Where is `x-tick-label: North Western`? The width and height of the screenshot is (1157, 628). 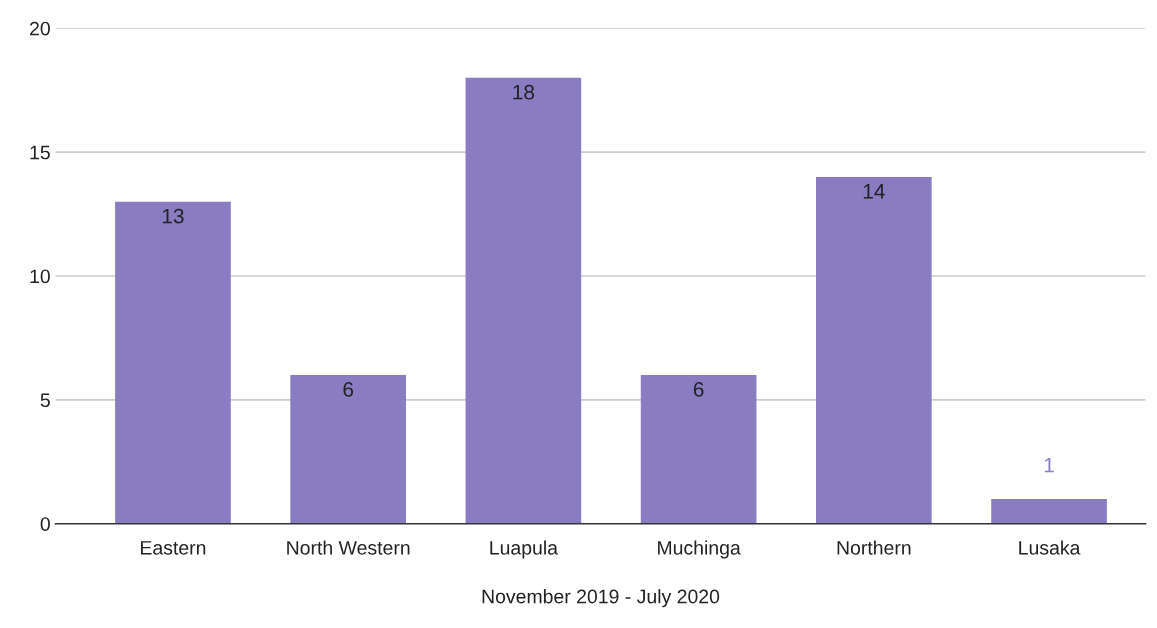 x-tick-label: North Western is located at coordinates (348, 547).